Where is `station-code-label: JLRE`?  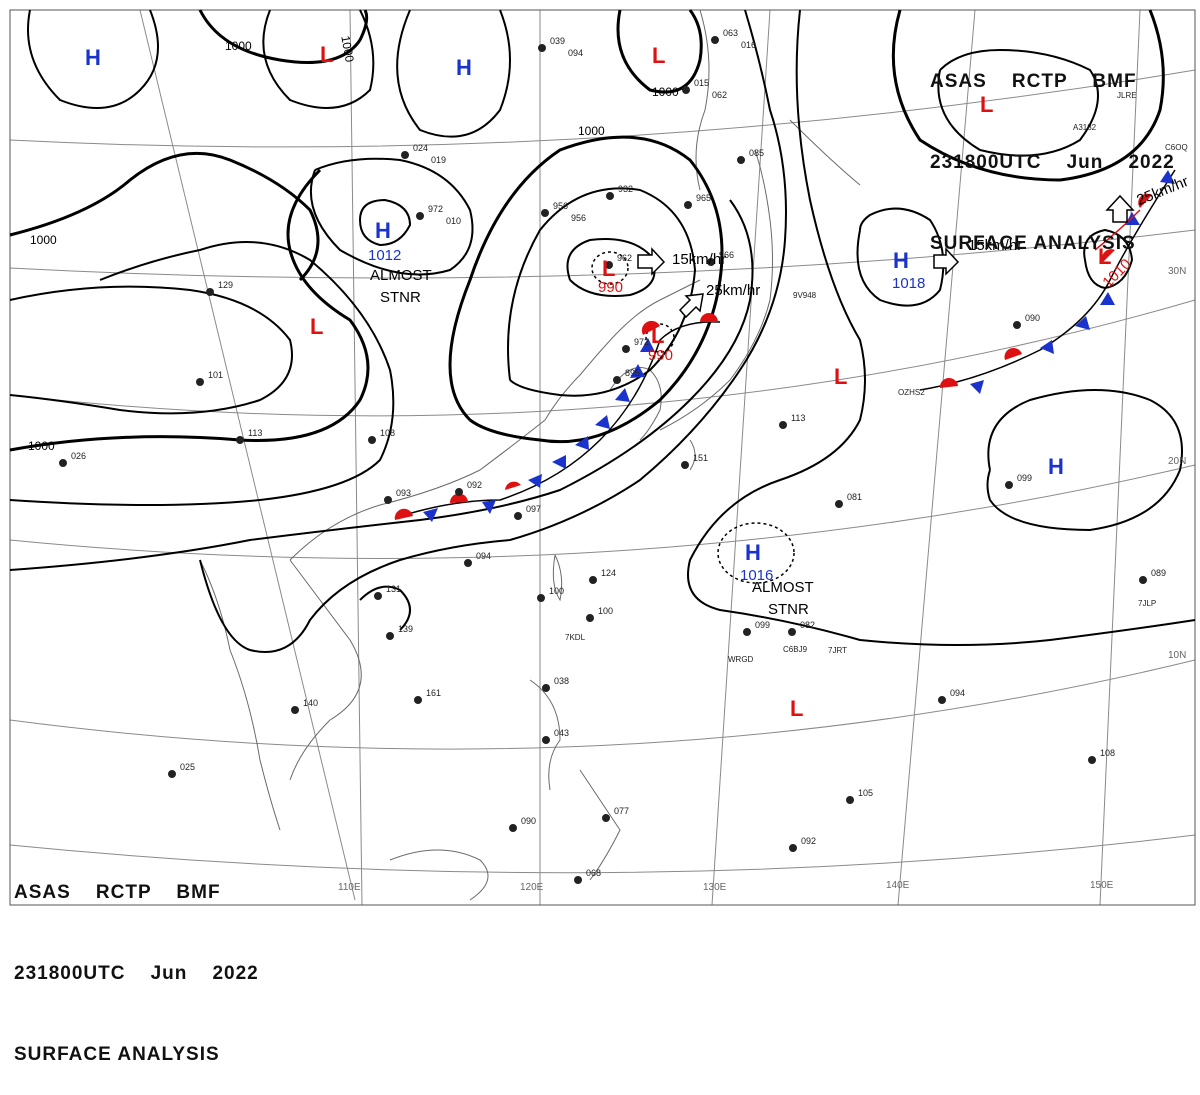
station-code-label: JLRE is located at coordinates (1127, 95).